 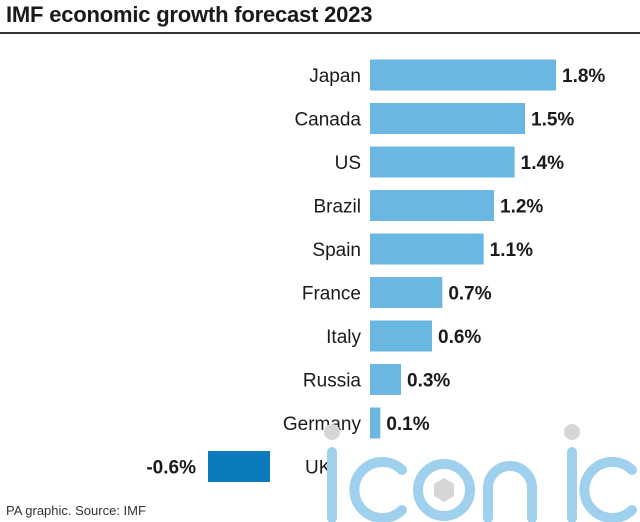 What do you see at coordinates (583, 76) in the screenshot?
I see `value-label-japan: 1.8%` at bounding box center [583, 76].